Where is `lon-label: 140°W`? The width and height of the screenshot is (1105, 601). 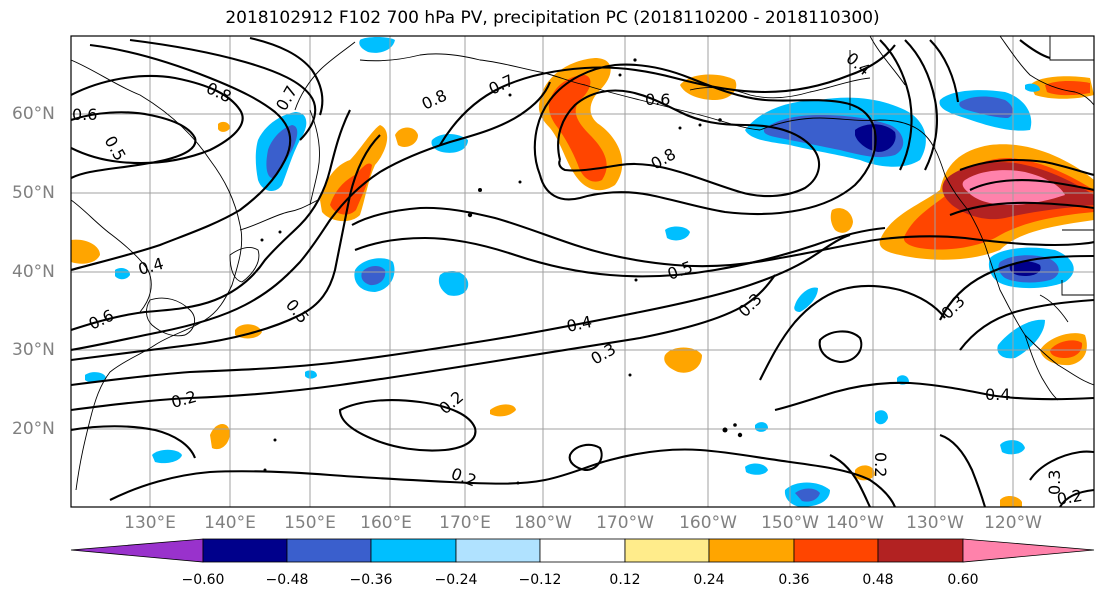 lon-label: 140°W is located at coordinates (855, 523).